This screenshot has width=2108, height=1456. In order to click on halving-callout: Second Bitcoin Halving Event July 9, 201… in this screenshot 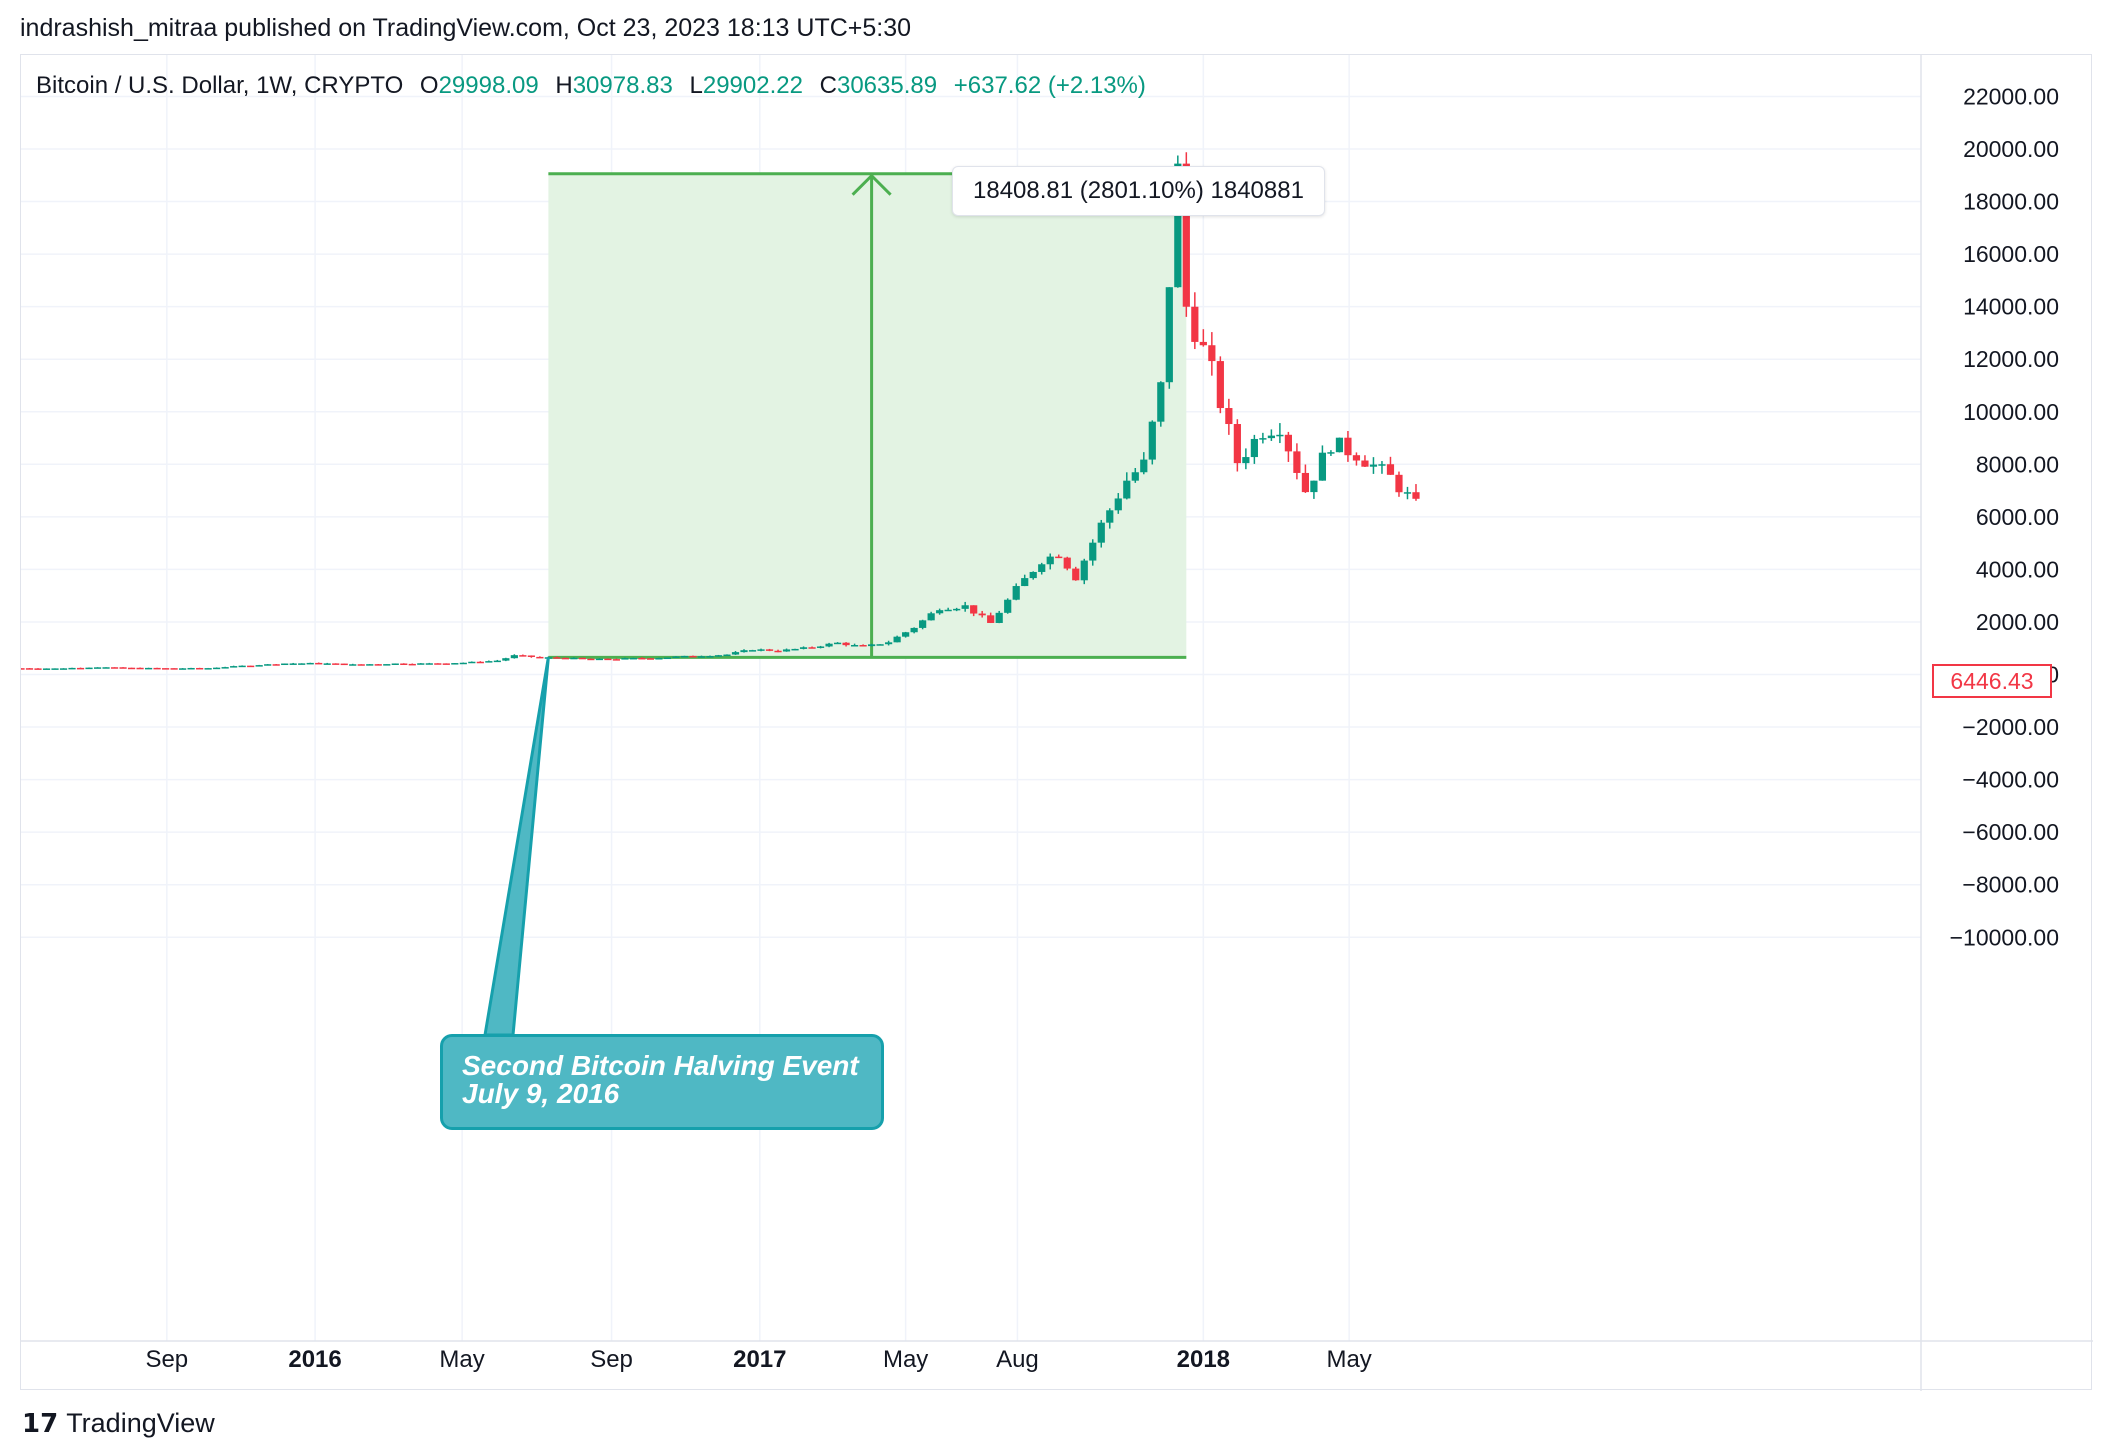, I will do `click(662, 1082)`.